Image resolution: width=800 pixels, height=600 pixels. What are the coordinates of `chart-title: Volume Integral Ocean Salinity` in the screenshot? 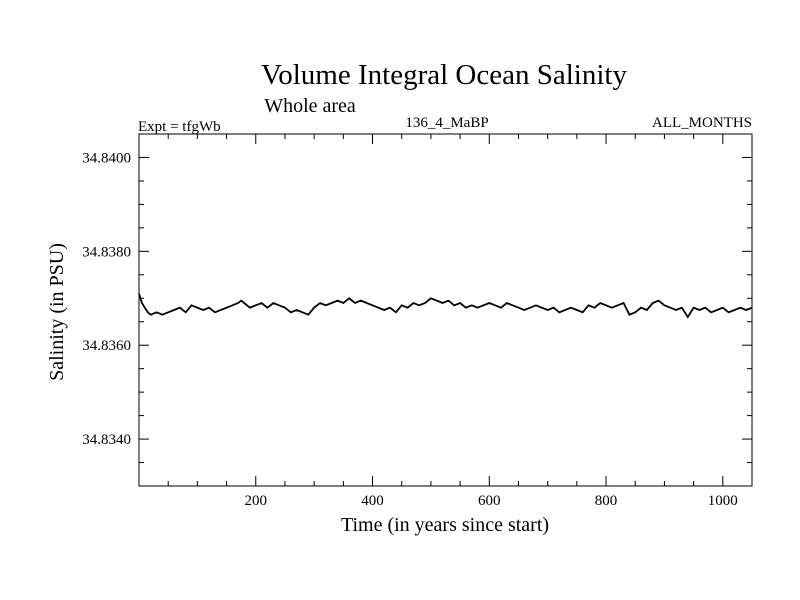 It's located at (444, 75).